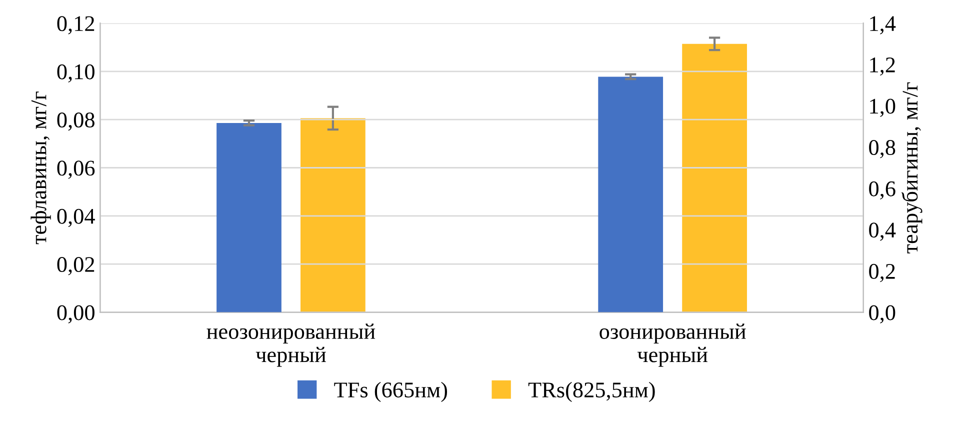 This screenshot has height=422, width=954. I want to click on x-tick-label: озонированный черный, so click(673, 345).